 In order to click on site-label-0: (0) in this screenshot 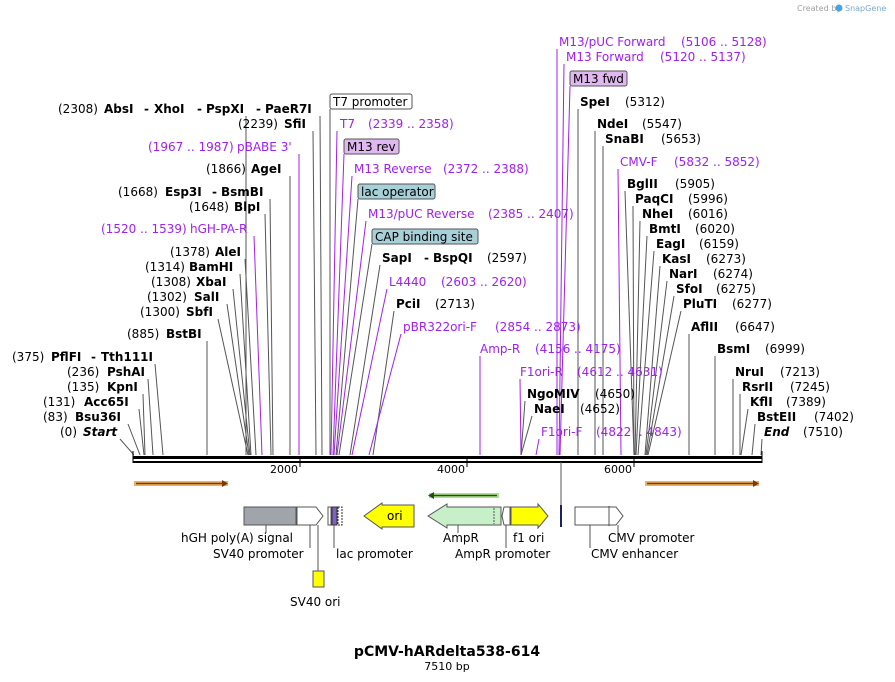, I will do `click(68, 432)`.